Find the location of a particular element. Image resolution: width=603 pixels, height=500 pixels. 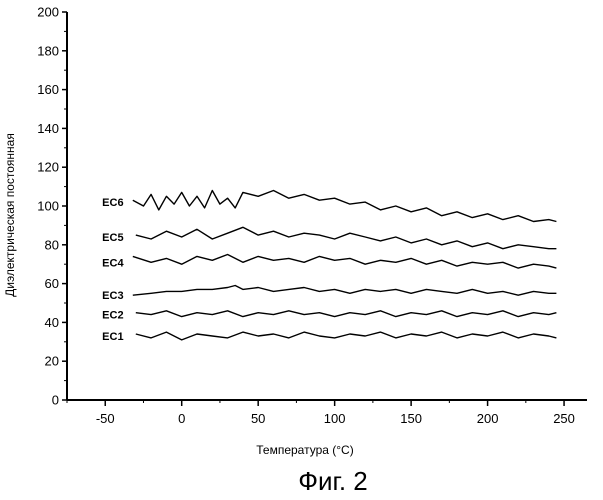

series-label-ec2: EC2 is located at coordinates (112, 316).